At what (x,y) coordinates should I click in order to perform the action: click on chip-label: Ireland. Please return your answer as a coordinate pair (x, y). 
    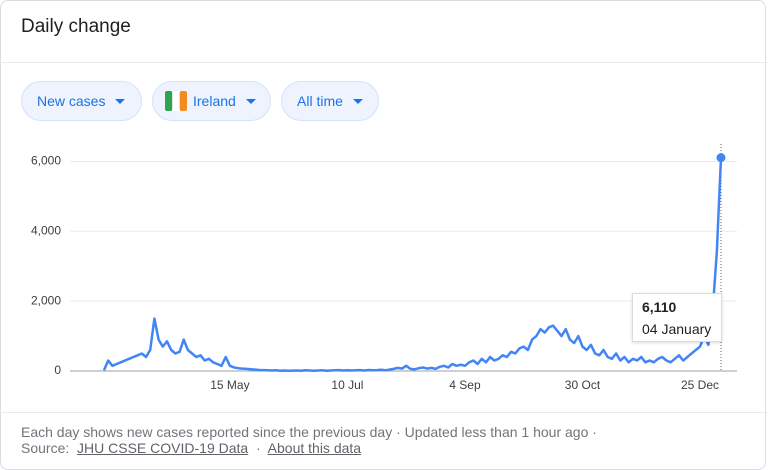
    Looking at the image, I should click on (214, 101).